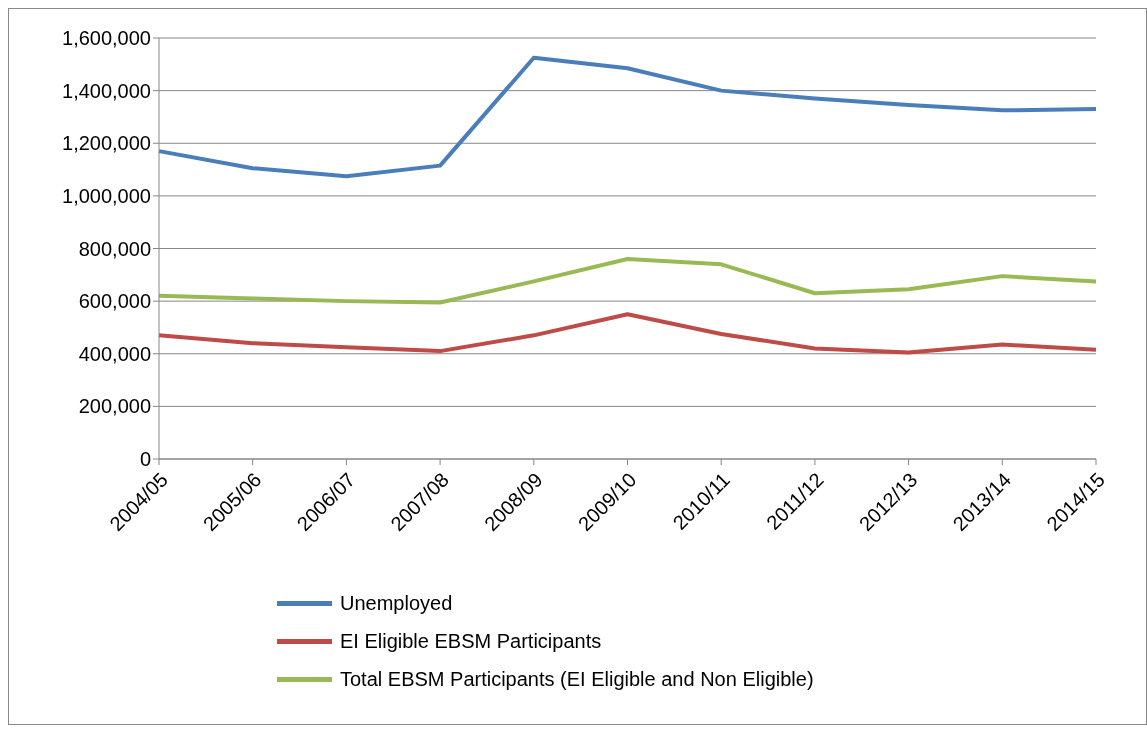 This screenshot has width=1147, height=733. Describe the element at coordinates (106, 38) in the screenshot. I see `y-tick-label: 1,600,000` at that location.